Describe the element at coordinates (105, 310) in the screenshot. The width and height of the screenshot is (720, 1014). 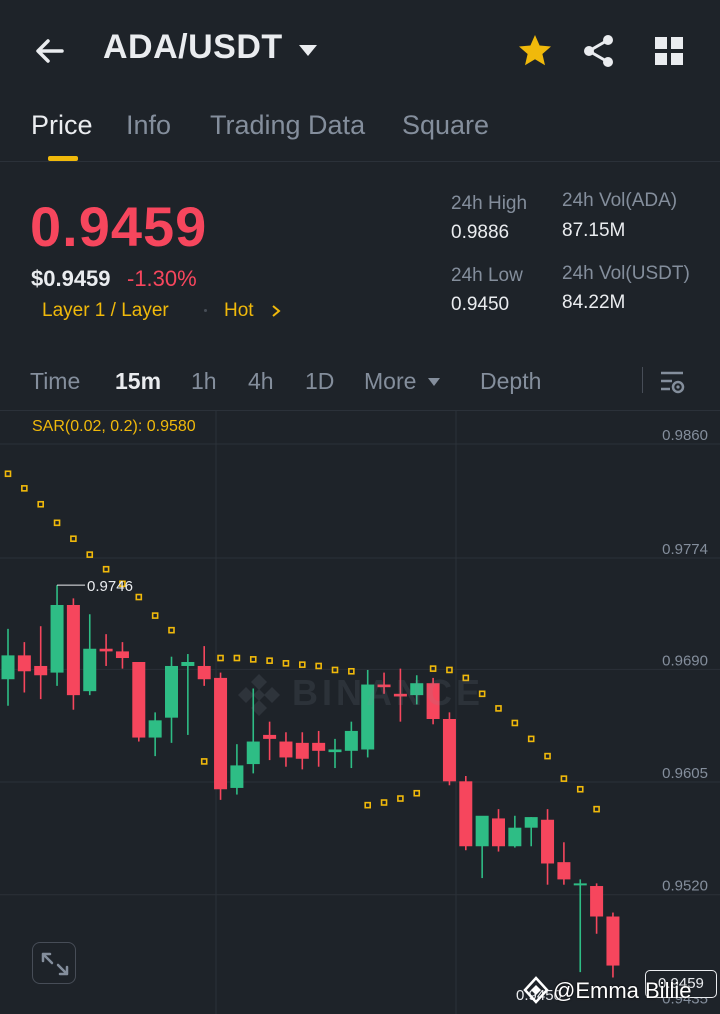
I see `category-tag: Layer 1 / Layer` at that location.